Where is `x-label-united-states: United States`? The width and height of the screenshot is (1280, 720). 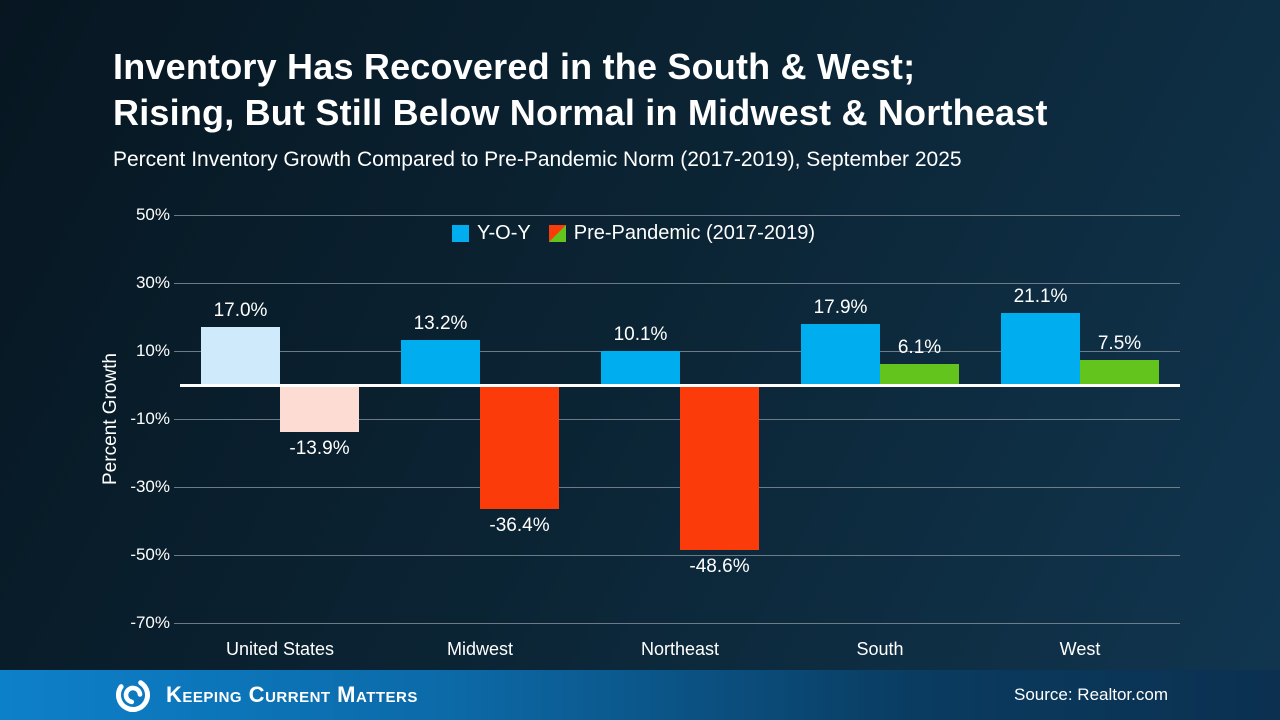
x-label-united-states: United States is located at coordinates (280, 649).